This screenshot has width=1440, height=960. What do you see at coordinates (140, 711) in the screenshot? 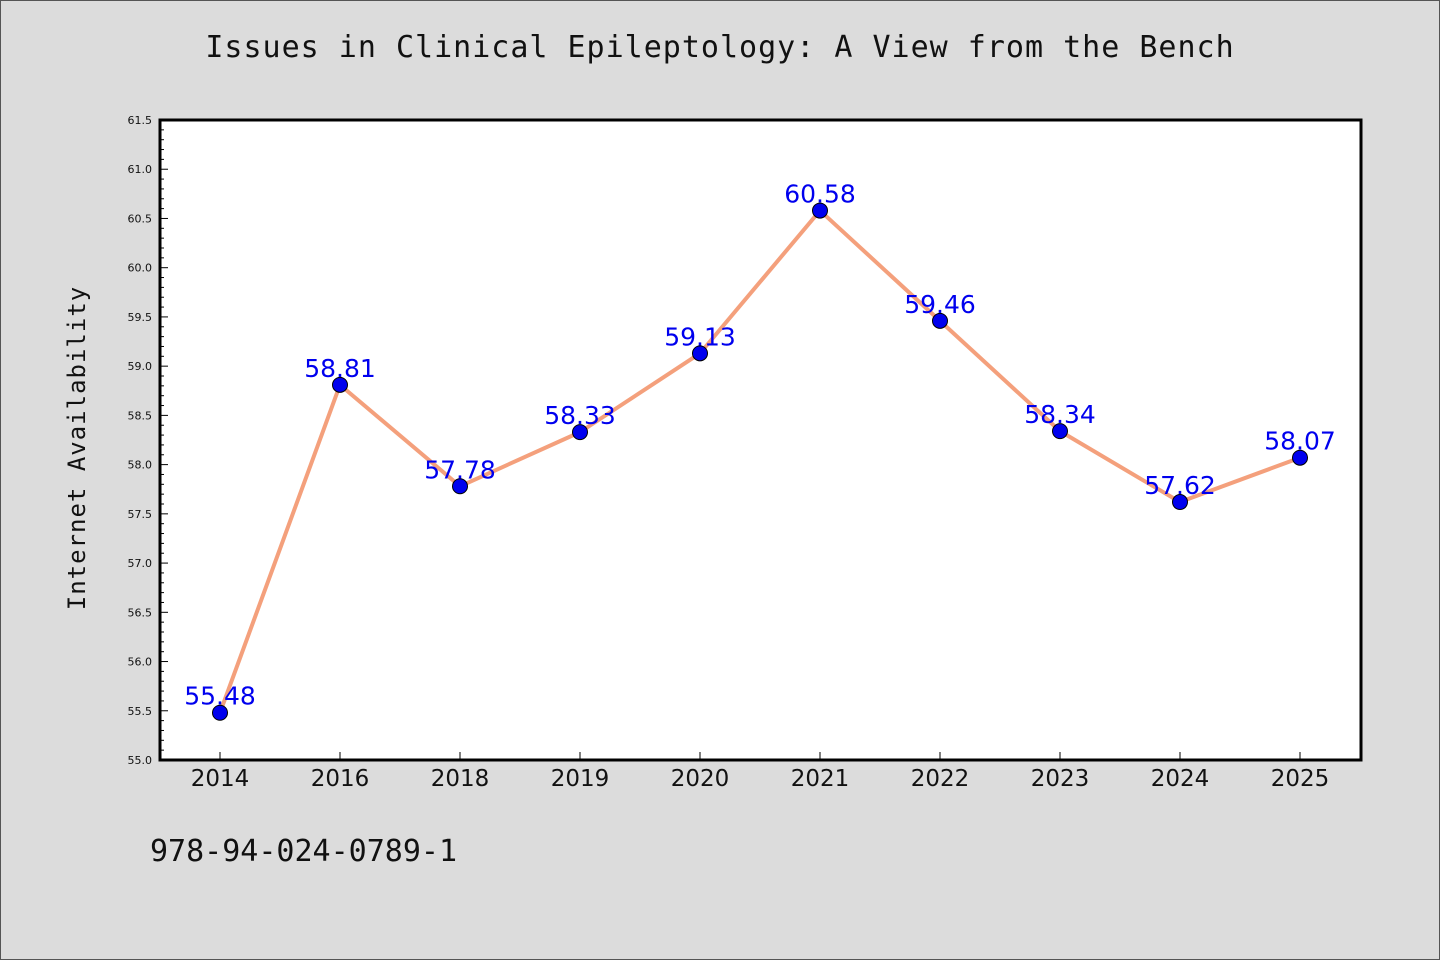
I see `y-tick-label: 55.5` at bounding box center [140, 711].